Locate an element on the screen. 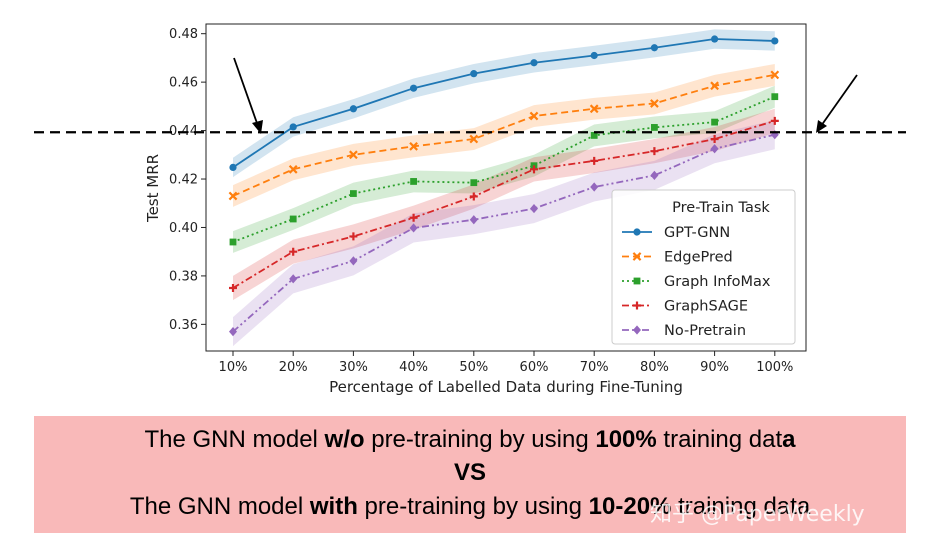 Image resolution: width=936 pixels, height=556 pixels. legend-marker-graphsage is located at coordinates (637, 305).